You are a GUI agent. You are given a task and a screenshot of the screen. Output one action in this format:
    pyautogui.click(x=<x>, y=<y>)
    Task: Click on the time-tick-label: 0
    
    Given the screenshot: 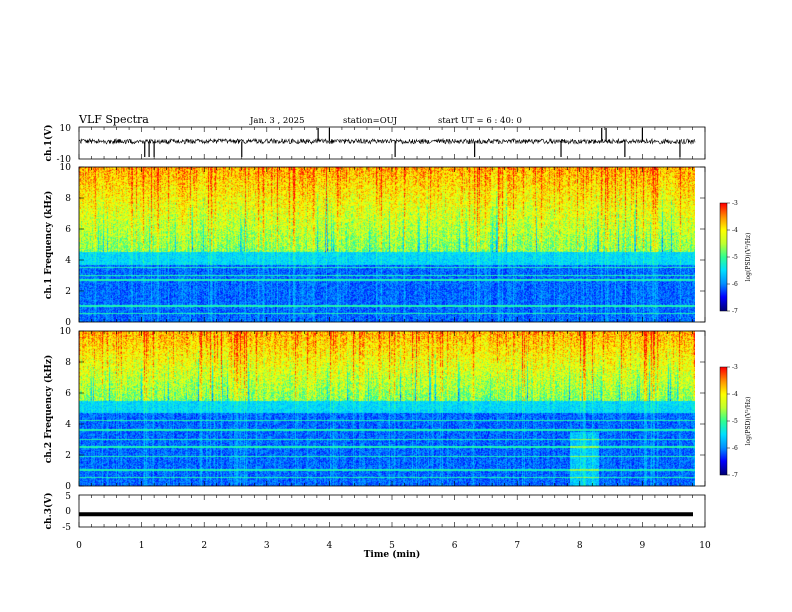 What is the action you would take?
    pyautogui.click(x=79, y=546)
    